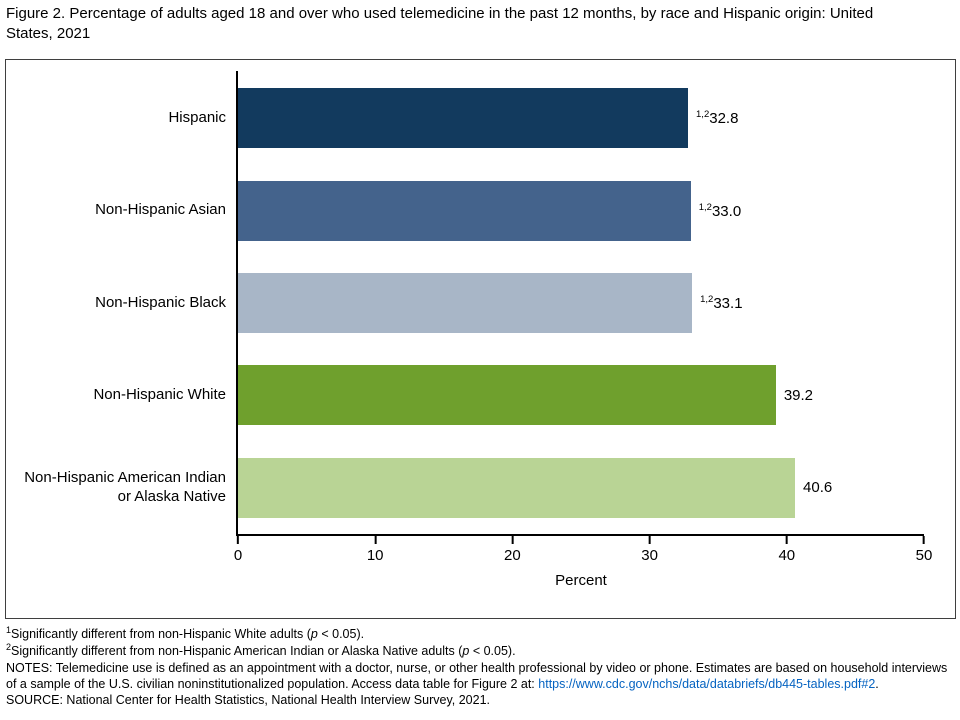  Describe the element at coordinates (649, 555) in the screenshot. I see `tick-label: 30` at that location.